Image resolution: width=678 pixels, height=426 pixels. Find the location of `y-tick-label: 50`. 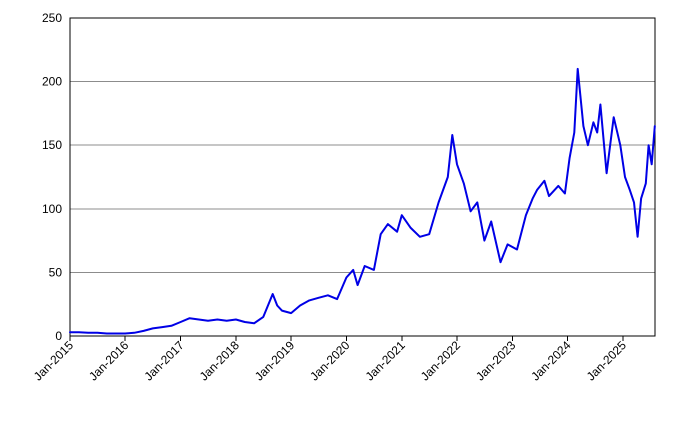

y-tick-label: 50 is located at coordinates (56, 272).